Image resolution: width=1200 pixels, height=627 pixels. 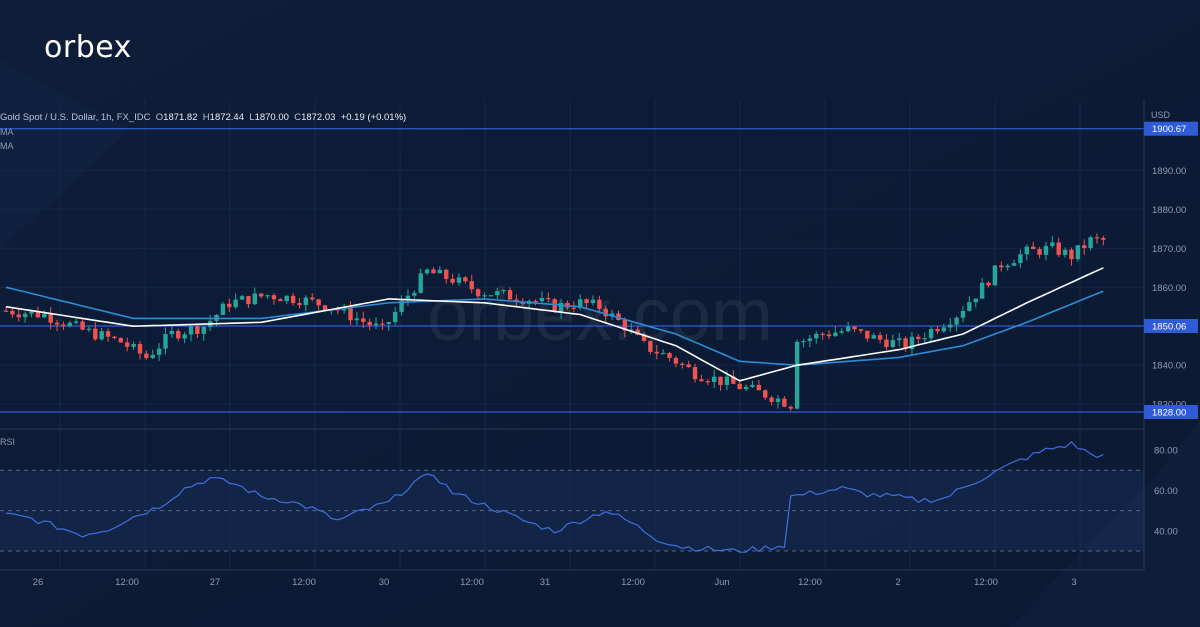 What do you see at coordinates (721, 582) in the screenshot?
I see `time-tick: Jun` at bounding box center [721, 582].